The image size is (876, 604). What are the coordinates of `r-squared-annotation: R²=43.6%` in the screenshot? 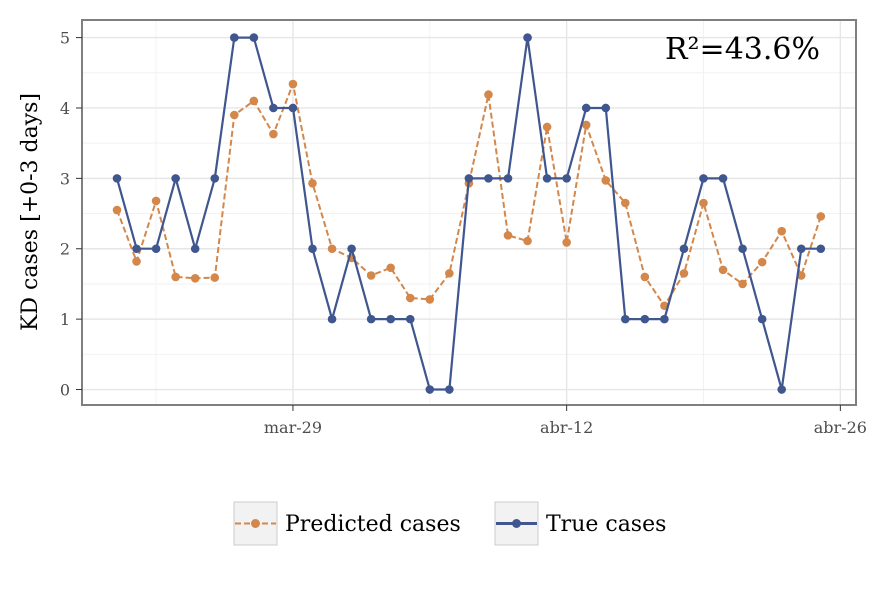 It's located at (742, 49).